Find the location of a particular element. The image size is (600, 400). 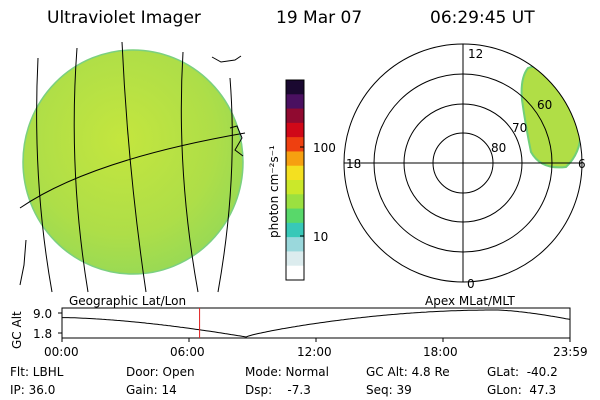

altitude-curve is located at coordinates (316, 323).